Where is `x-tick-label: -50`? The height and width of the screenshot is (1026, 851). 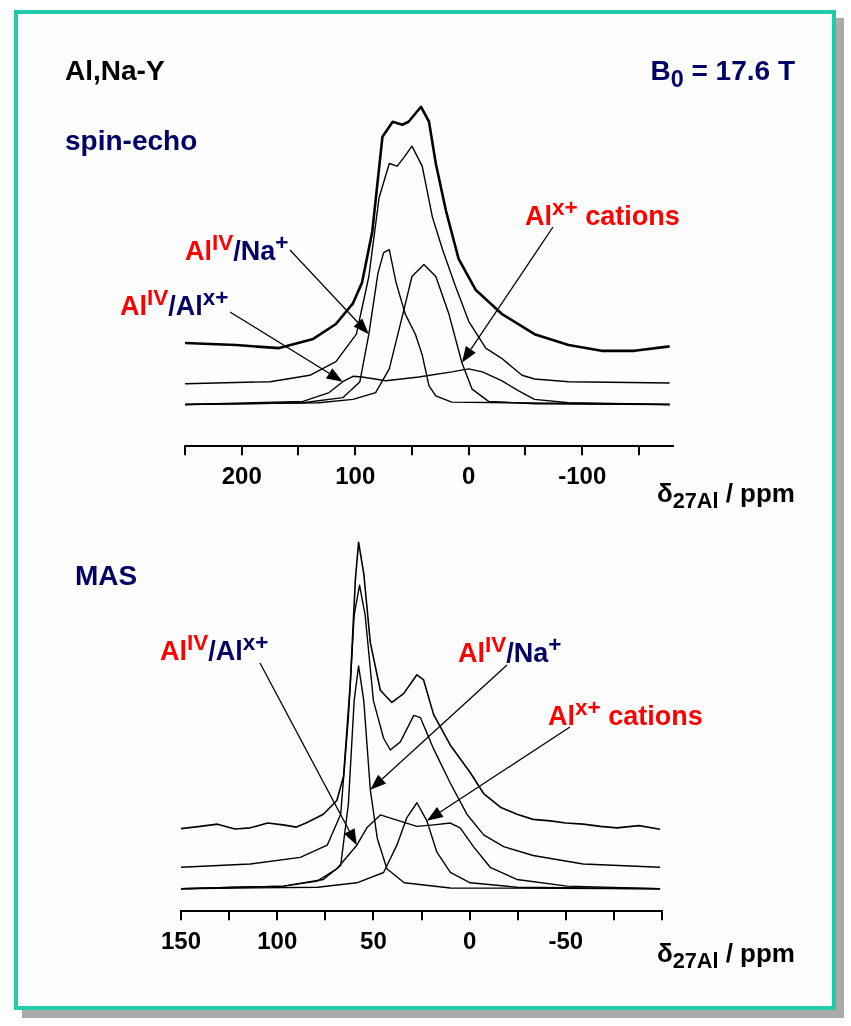
x-tick-label: -50 is located at coordinates (566, 941).